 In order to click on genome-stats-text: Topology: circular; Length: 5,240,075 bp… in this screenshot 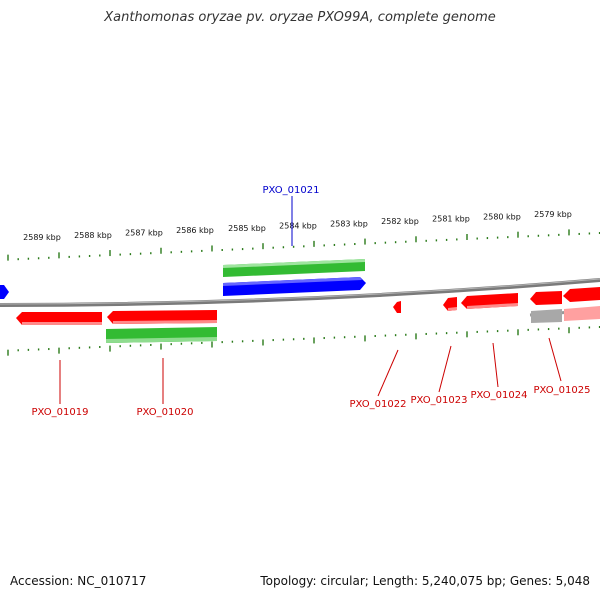, I will do `click(425, 581)`.